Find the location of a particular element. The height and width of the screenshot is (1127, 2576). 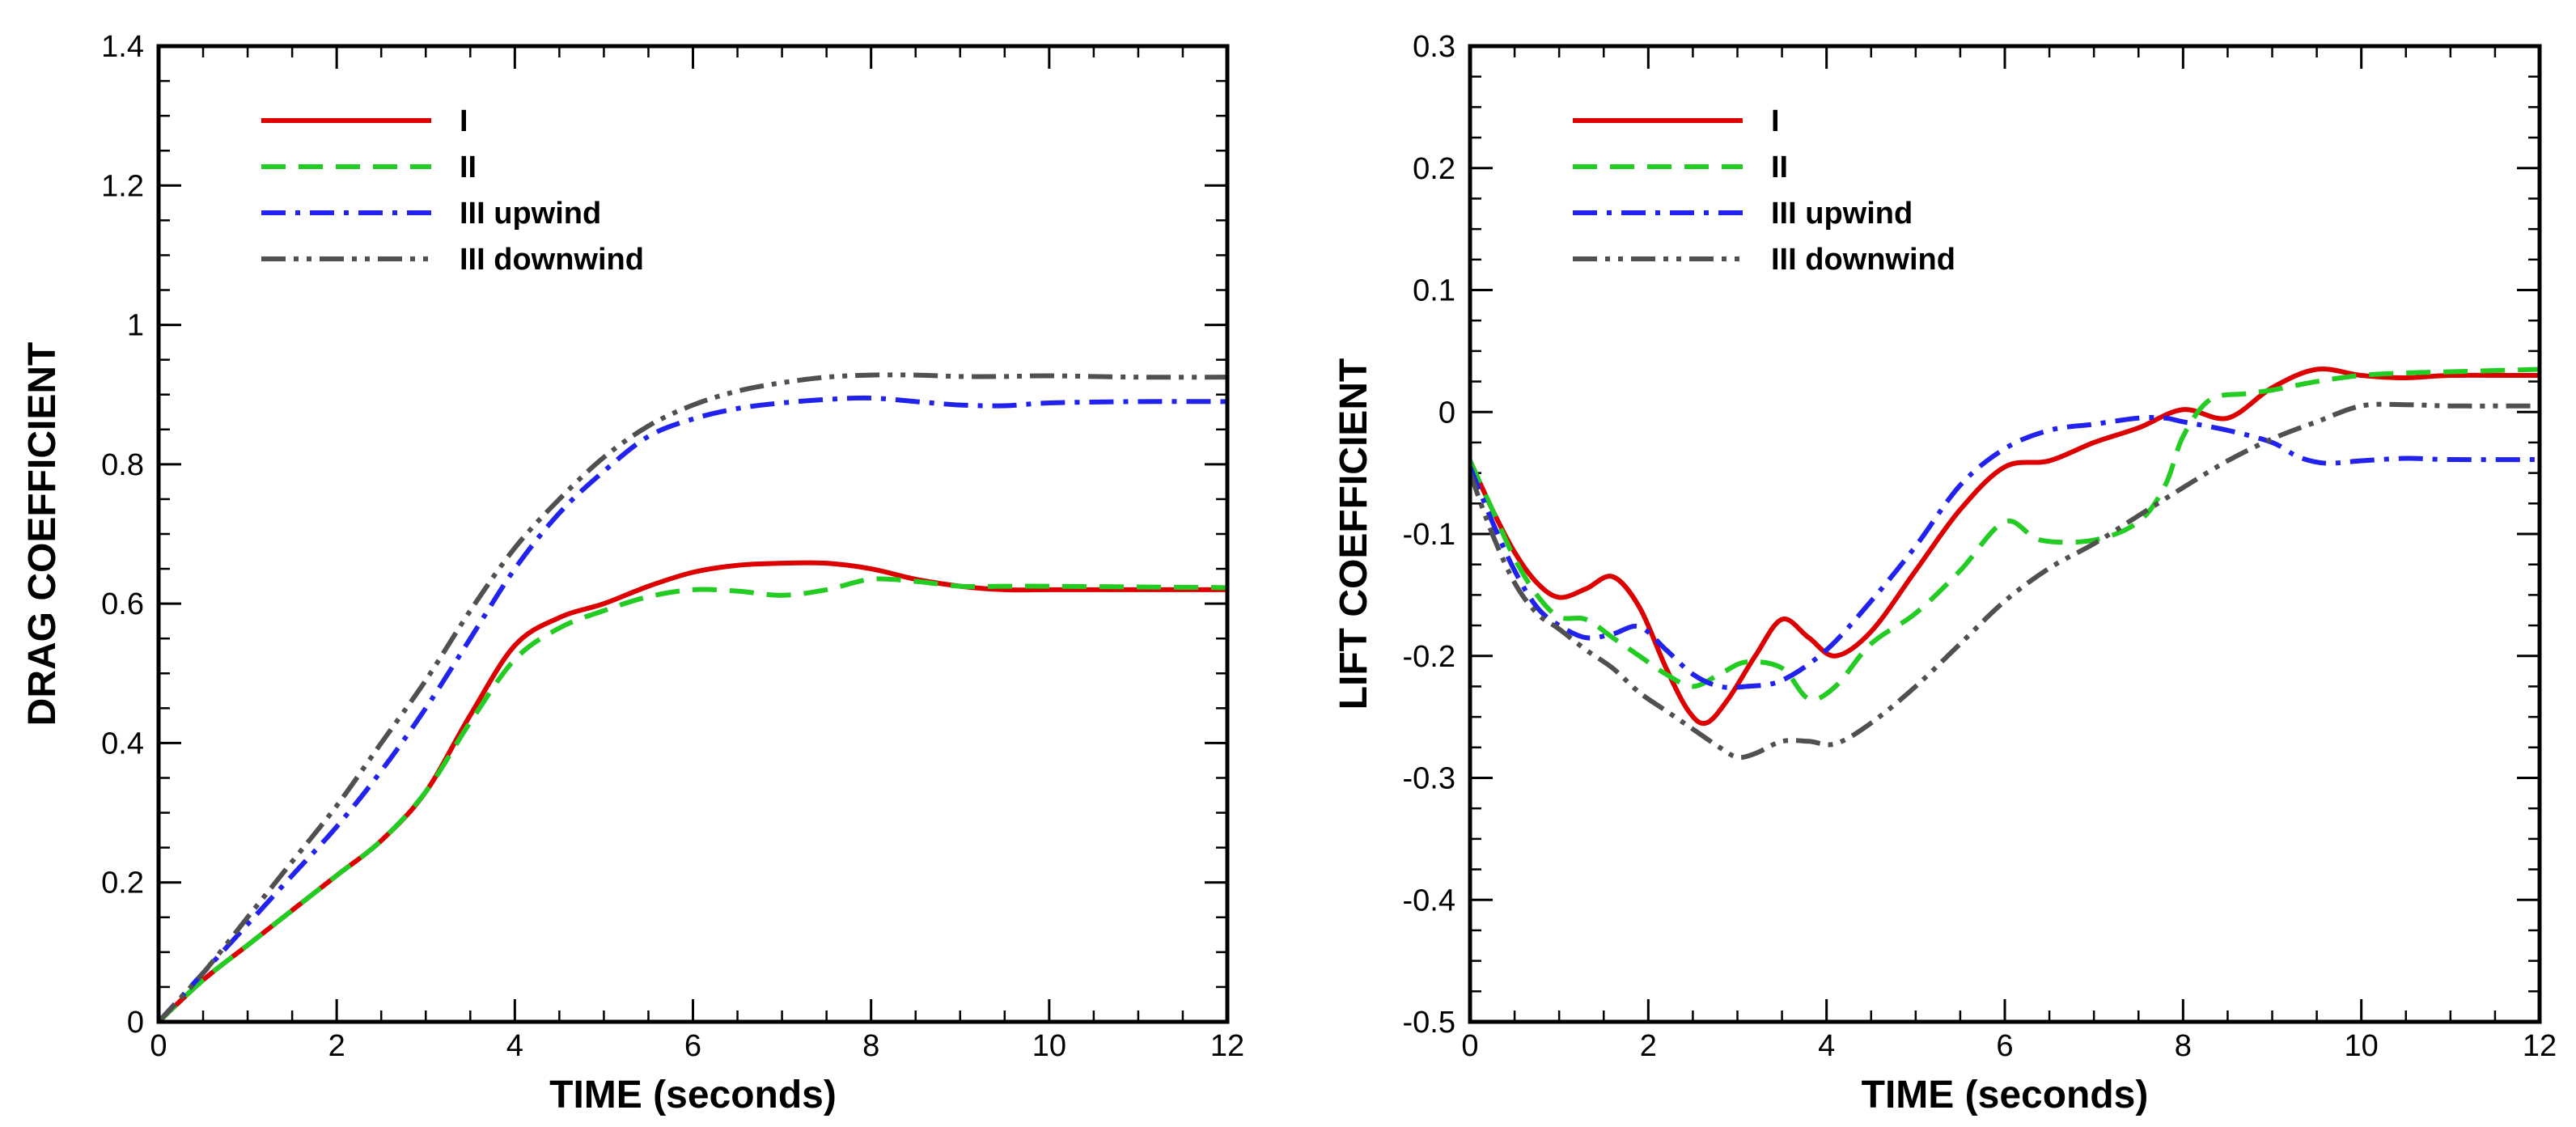

lift-series-ii is located at coordinates (2005, 534).